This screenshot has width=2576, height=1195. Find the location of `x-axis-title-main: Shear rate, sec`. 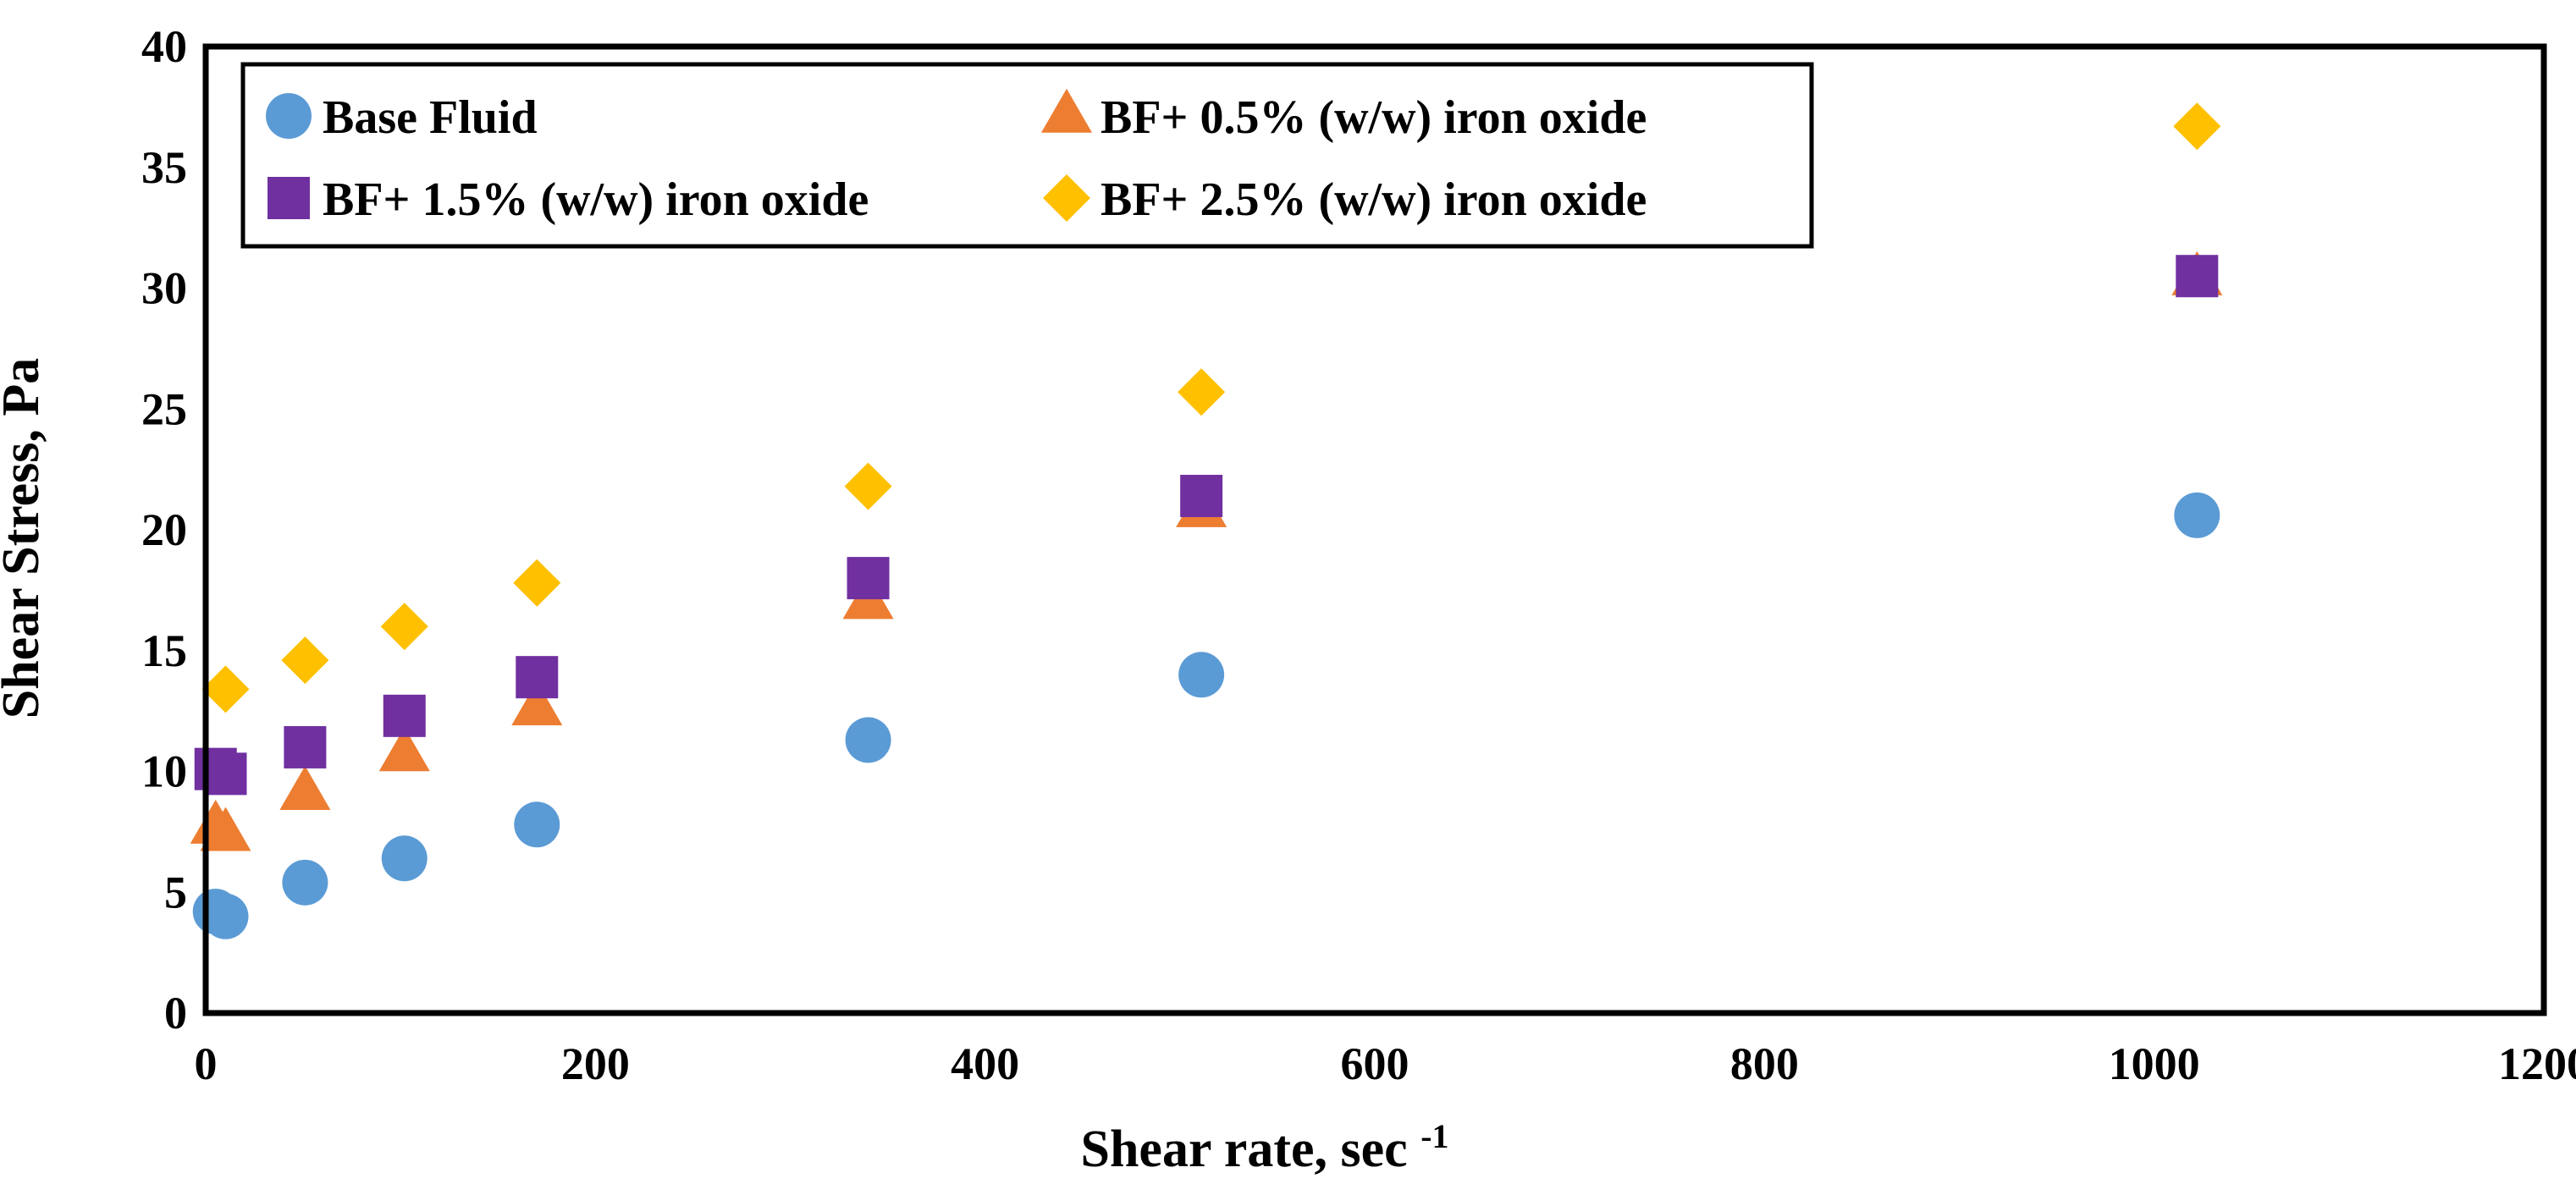

x-axis-title-main: Shear rate, sec is located at coordinates (1244, 1150).